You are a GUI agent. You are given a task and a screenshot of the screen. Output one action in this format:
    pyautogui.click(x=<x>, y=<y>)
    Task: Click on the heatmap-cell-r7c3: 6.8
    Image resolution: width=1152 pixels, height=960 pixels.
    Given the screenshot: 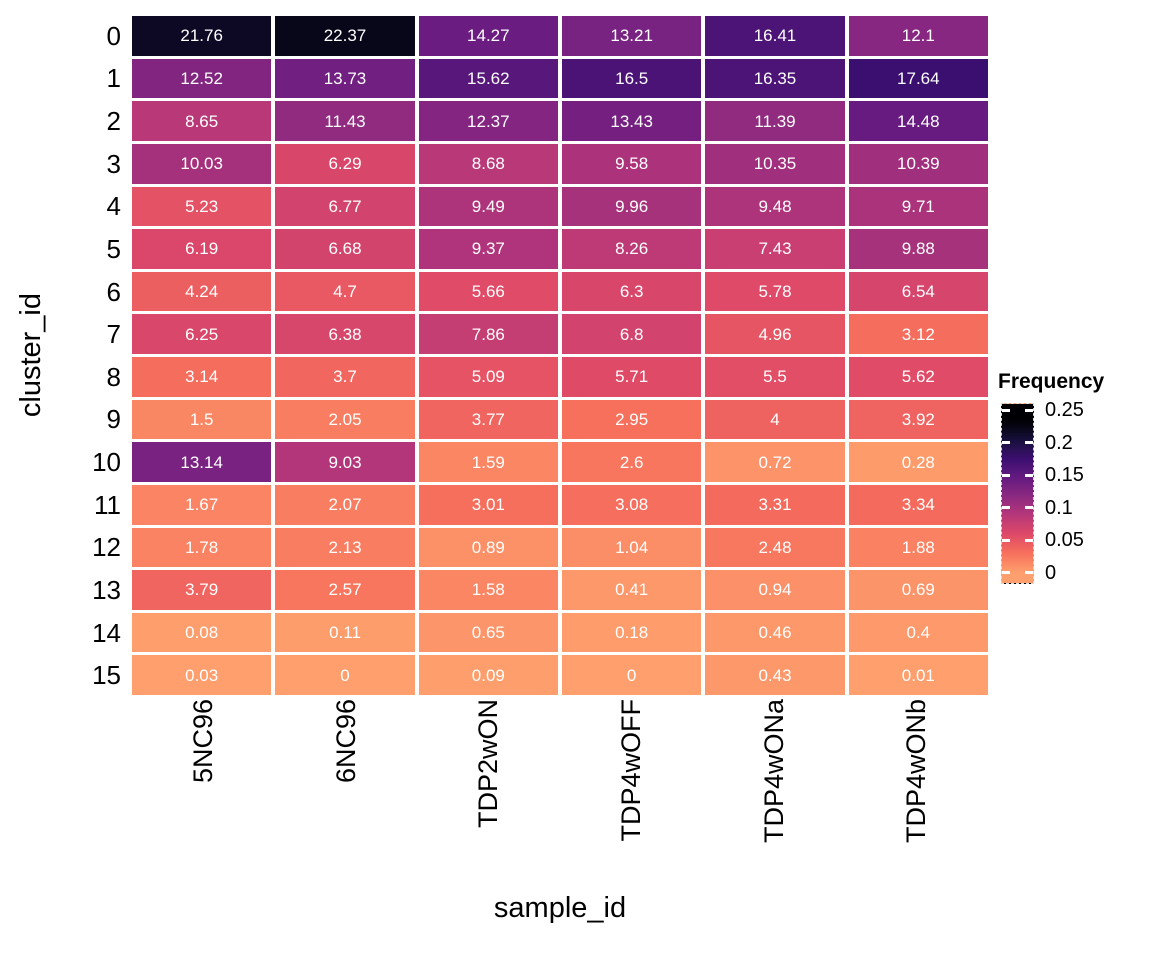 What is the action you would take?
    pyautogui.click(x=631, y=334)
    